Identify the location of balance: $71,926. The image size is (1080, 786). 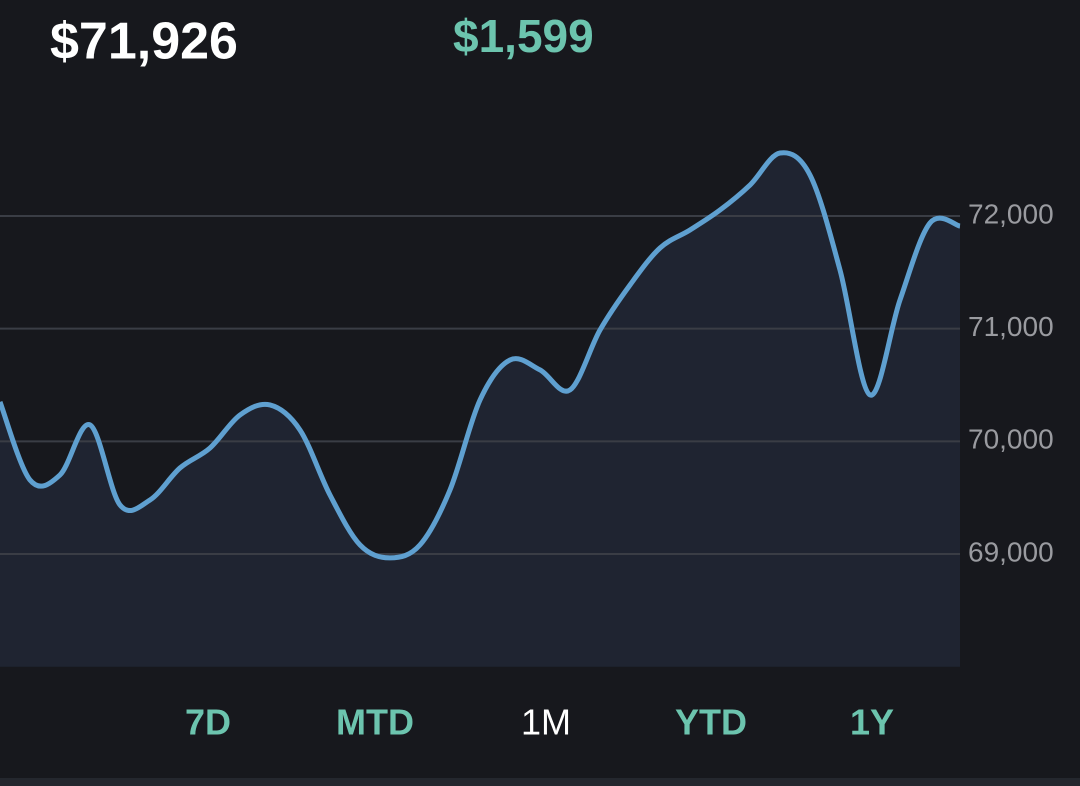
(144, 42).